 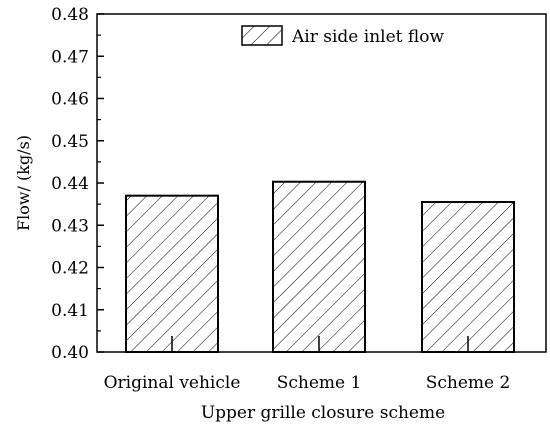 I want to click on y-tick-label: 0.43, so click(x=70, y=226).